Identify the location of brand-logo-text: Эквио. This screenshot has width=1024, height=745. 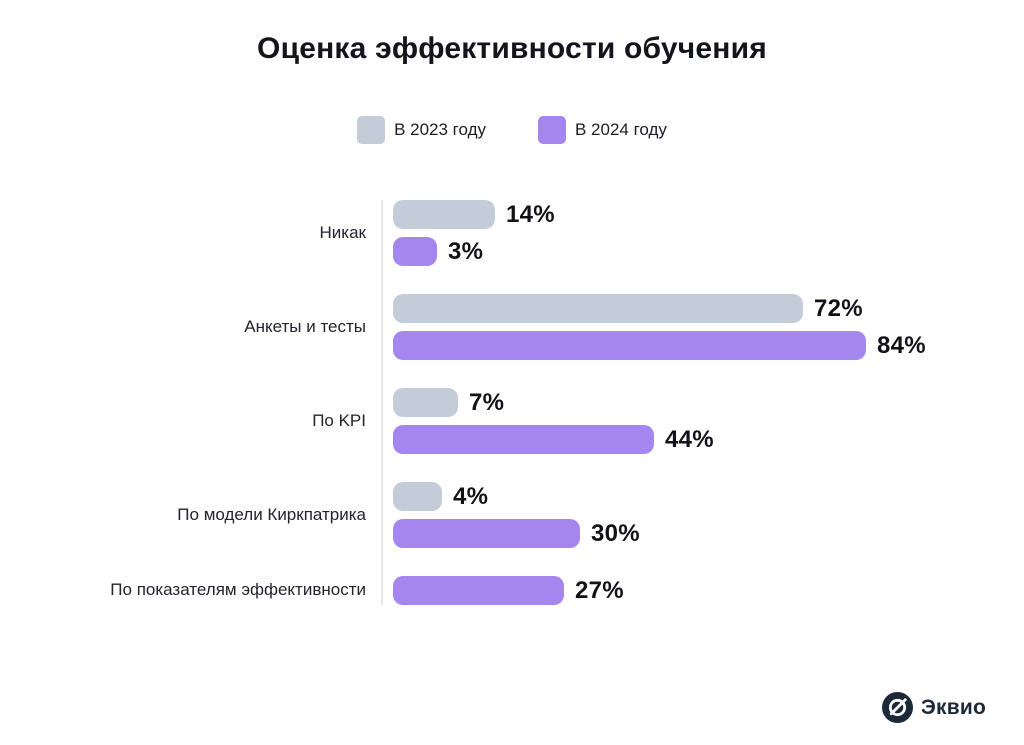
(953, 707).